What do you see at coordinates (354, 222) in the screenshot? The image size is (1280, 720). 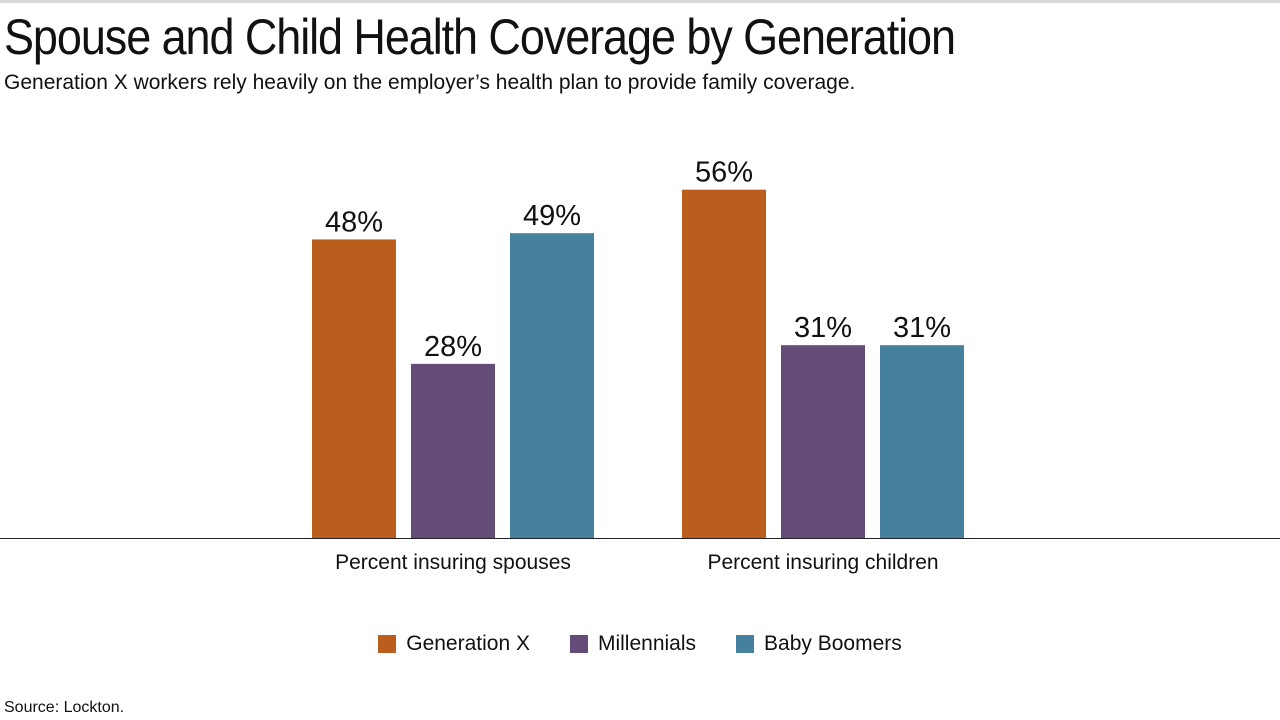 I see `data-label-generation-x-percent-insuring-spouses: 48%` at bounding box center [354, 222].